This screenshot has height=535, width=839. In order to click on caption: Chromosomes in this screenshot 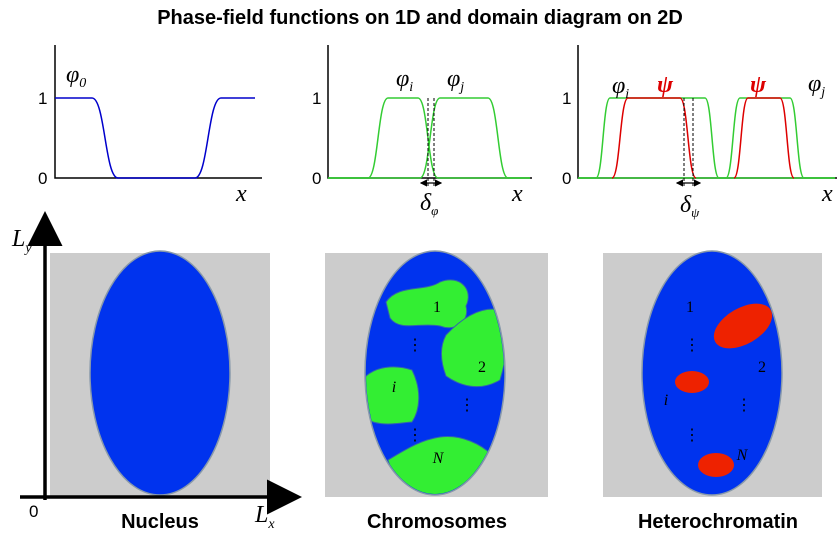, I will do `click(437, 522)`.